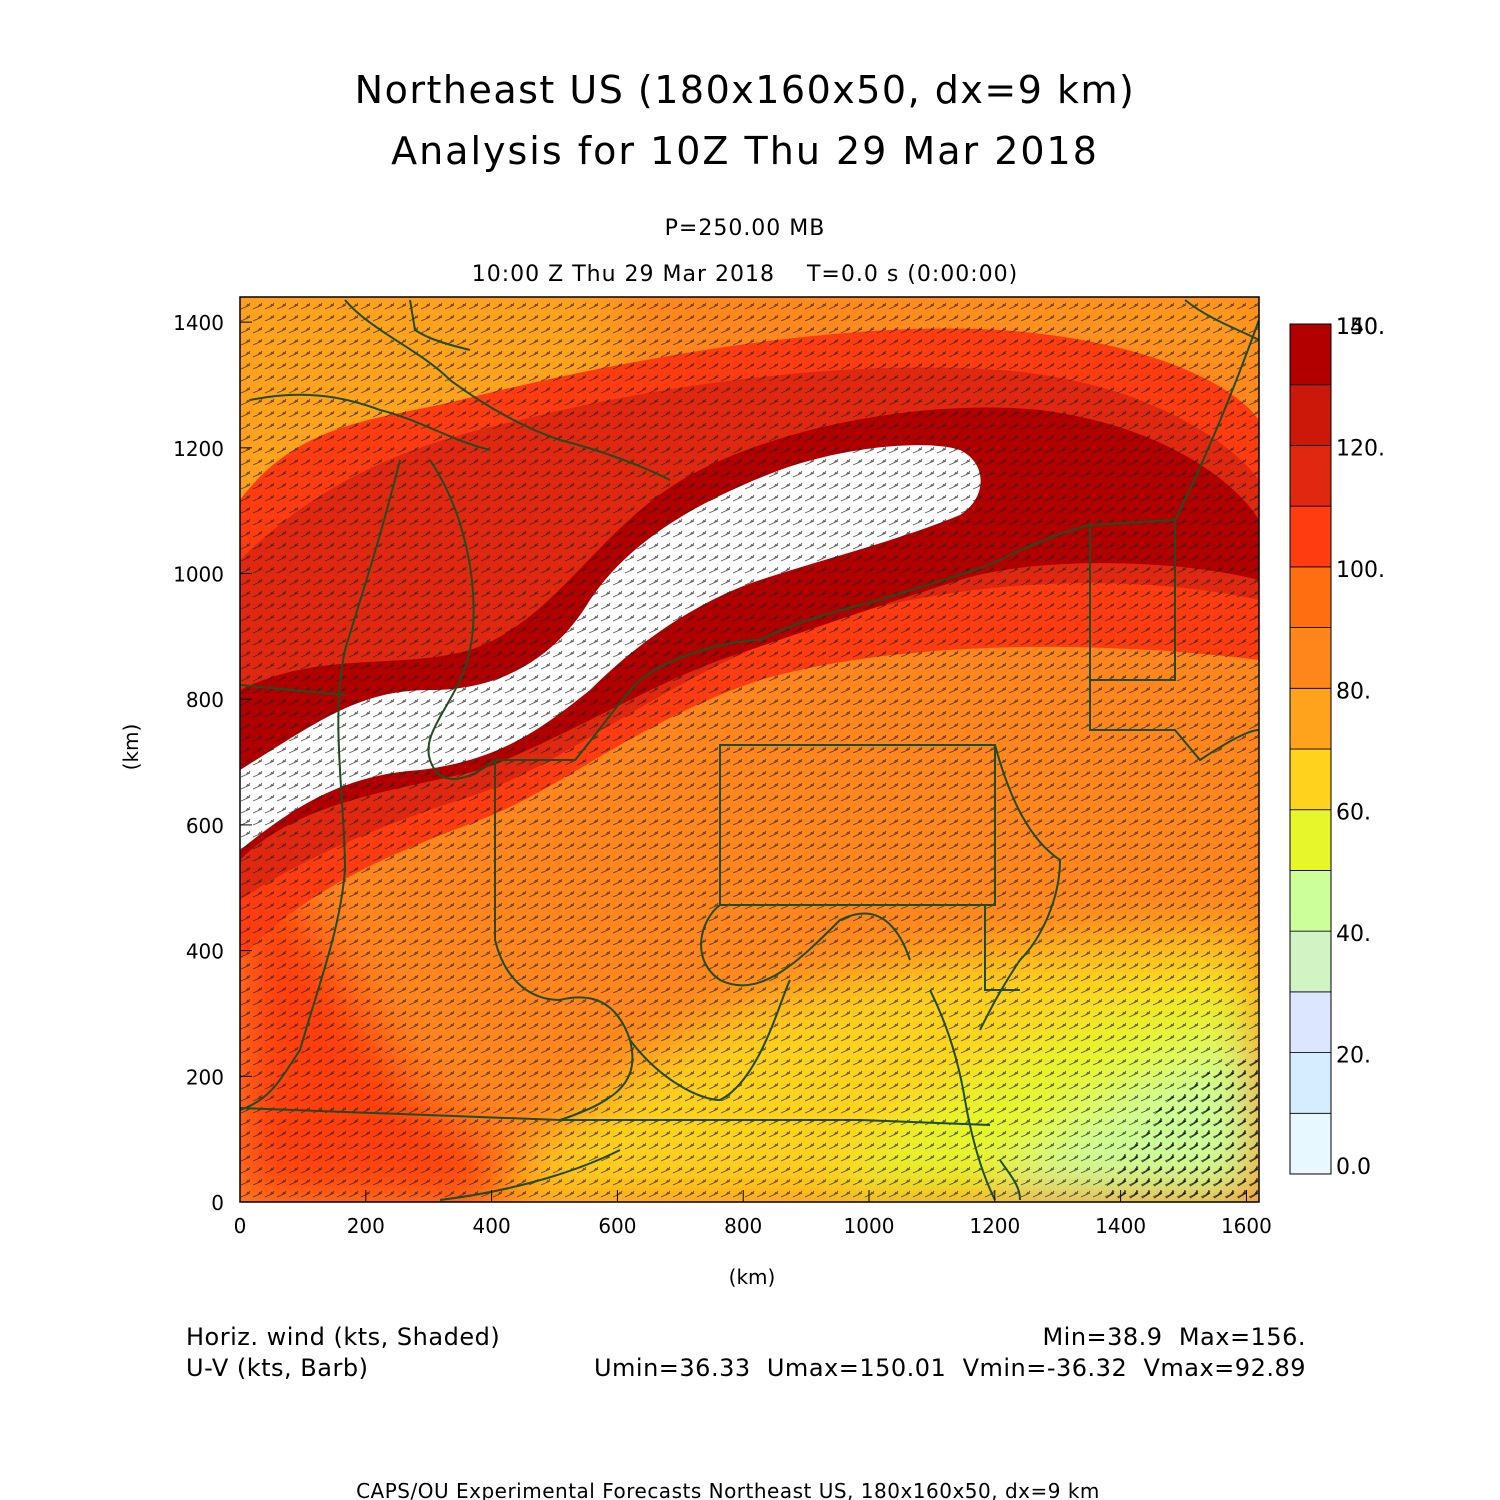 Image resolution: width=1500 pixels, height=1500 pixels. I want to click on x-tick-label: 600, so click(617, 1226).